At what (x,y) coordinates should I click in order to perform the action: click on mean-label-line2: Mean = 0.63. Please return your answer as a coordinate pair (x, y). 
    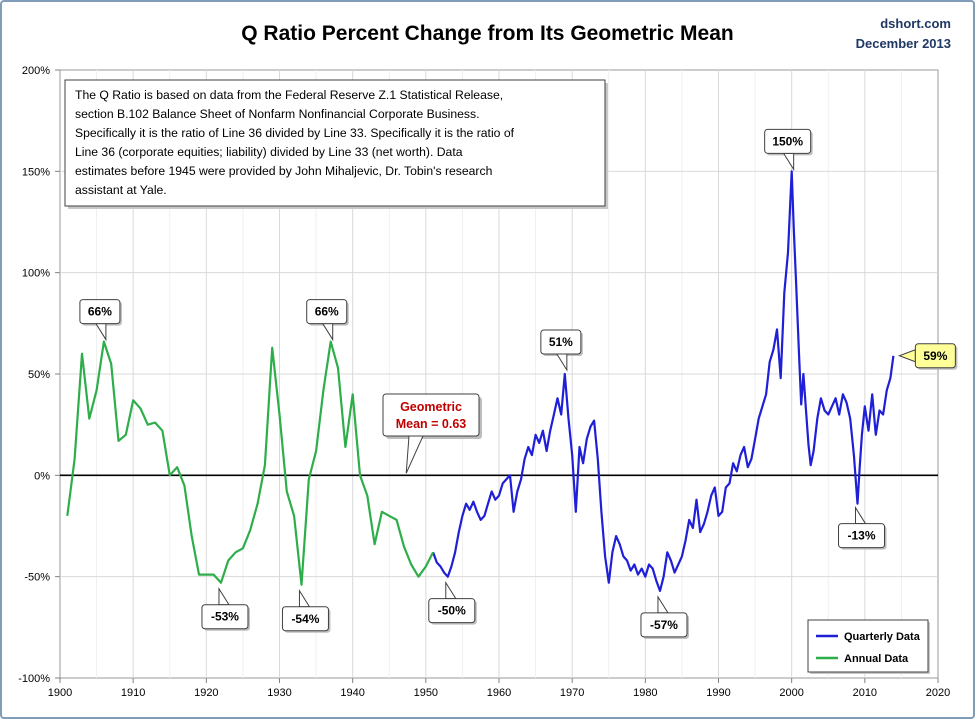
    Looking at the image, I should click on (431, 424).